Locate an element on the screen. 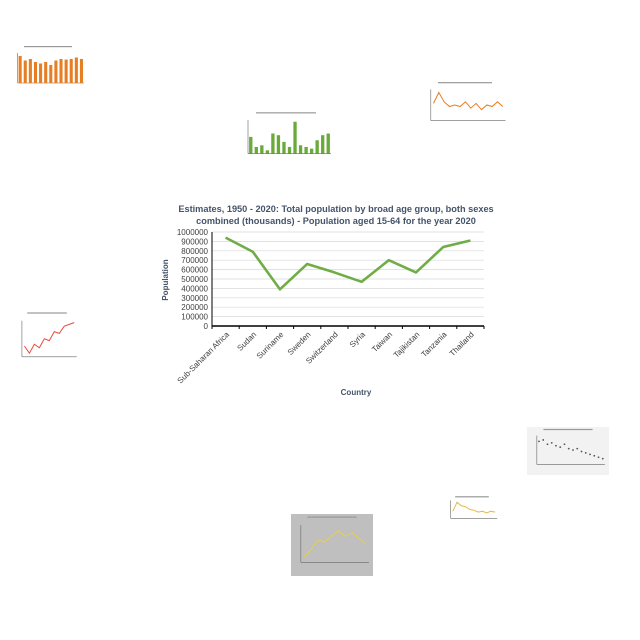 Image resolution: width=640 pixels, height=640 pixels. x-tick-label: Sudan is located at coordinates (246, 341).